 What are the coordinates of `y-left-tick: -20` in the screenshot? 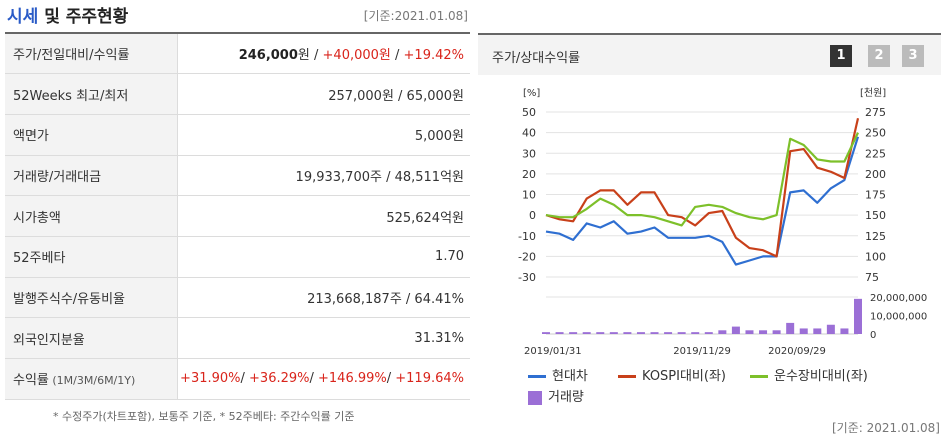 It's located at (527, 256).